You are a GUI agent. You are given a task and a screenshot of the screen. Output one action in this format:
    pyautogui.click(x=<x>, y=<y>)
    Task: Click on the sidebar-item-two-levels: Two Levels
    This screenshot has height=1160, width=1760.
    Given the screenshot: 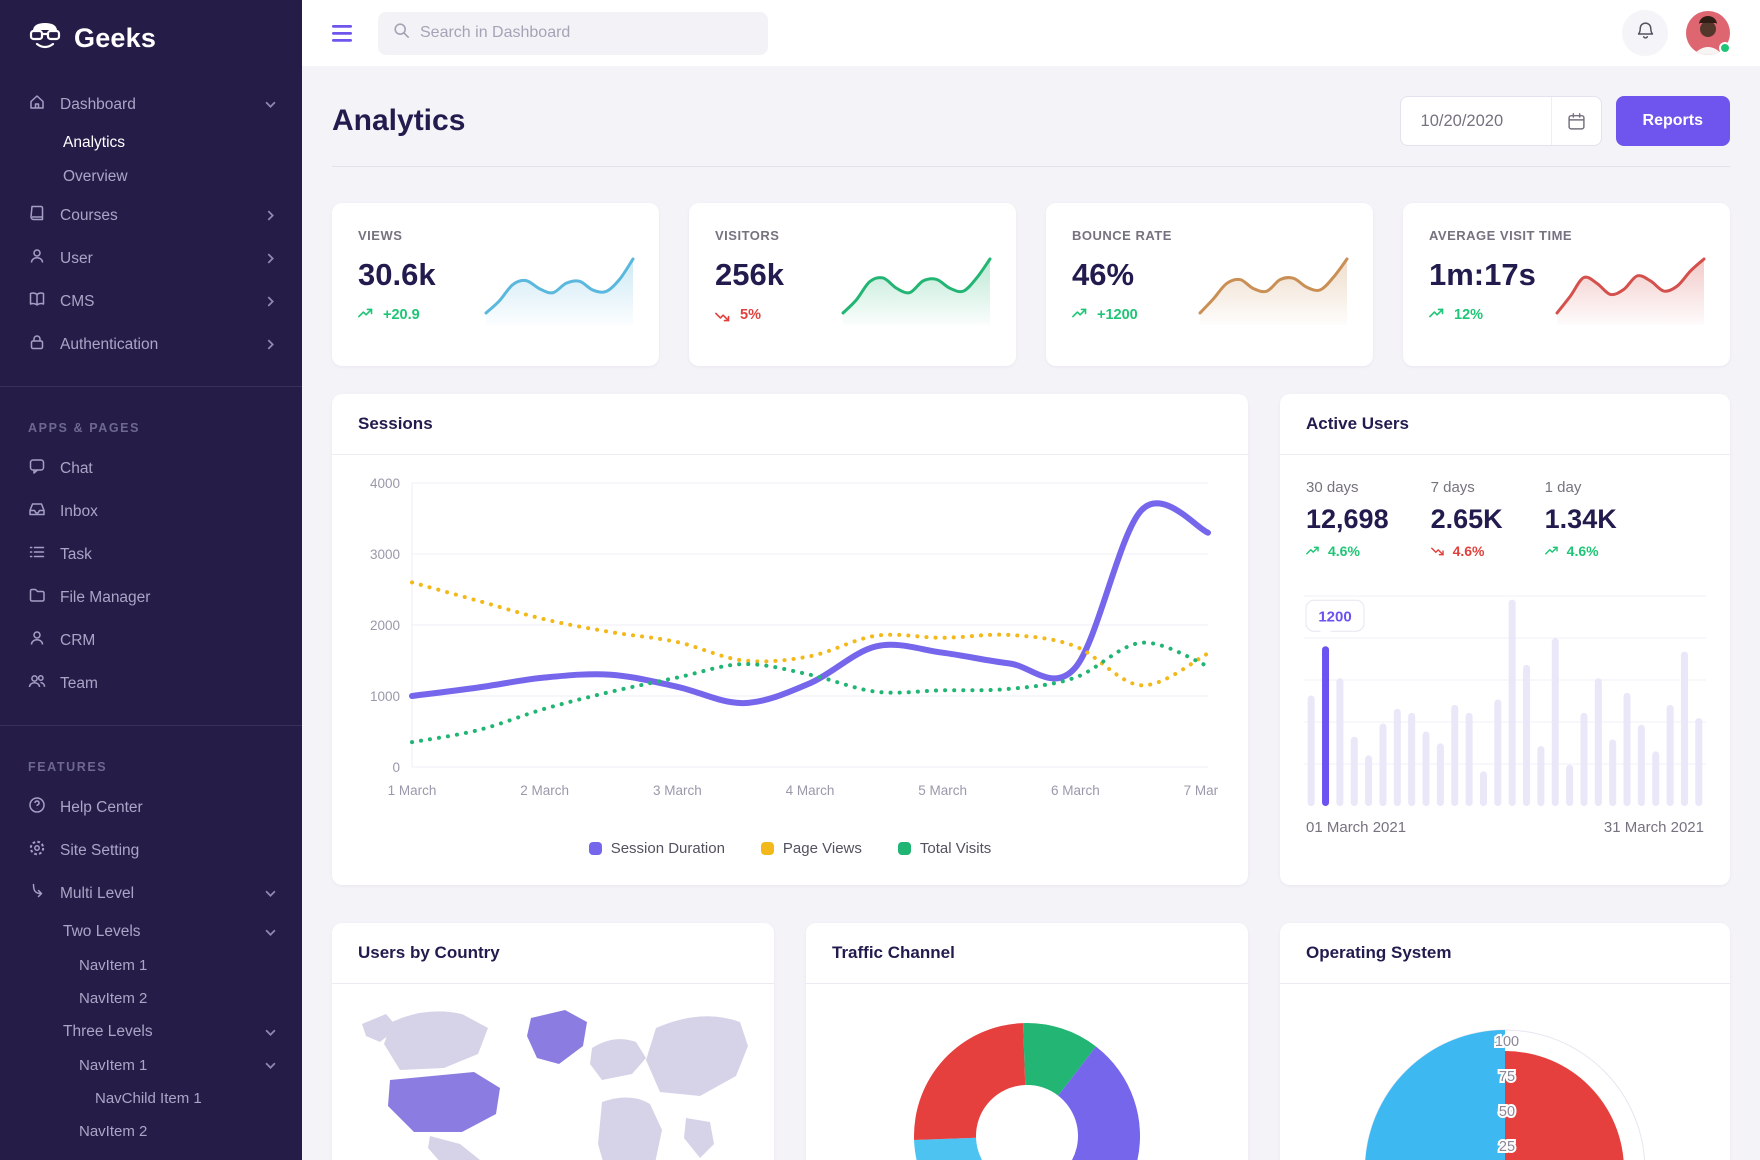 What is the action you would take?
    pyautogui.click(x=151, y=932)
    